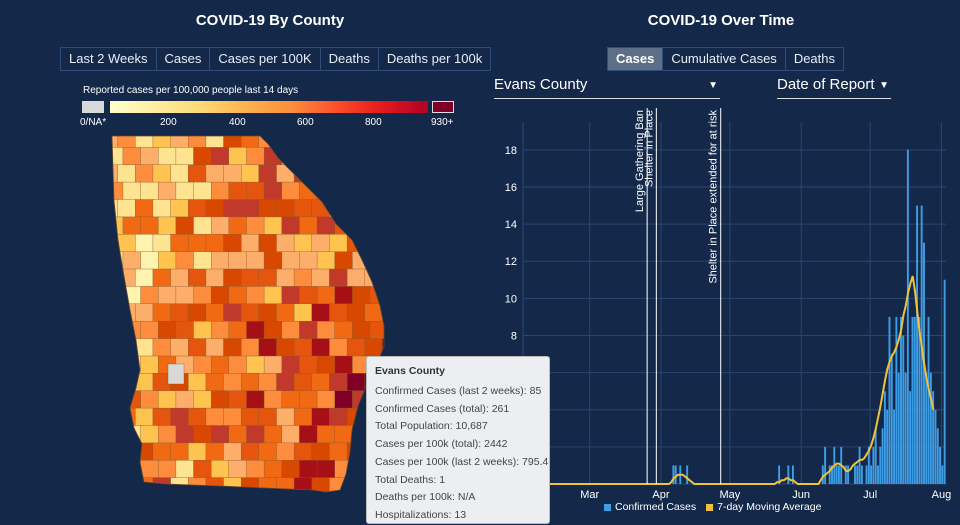 This screenshot has height=525, width=960. What do you see at coordinates (511, 188) in the screenshot?
I see `y-tick-label: 16` at bounding box center [511, 188].